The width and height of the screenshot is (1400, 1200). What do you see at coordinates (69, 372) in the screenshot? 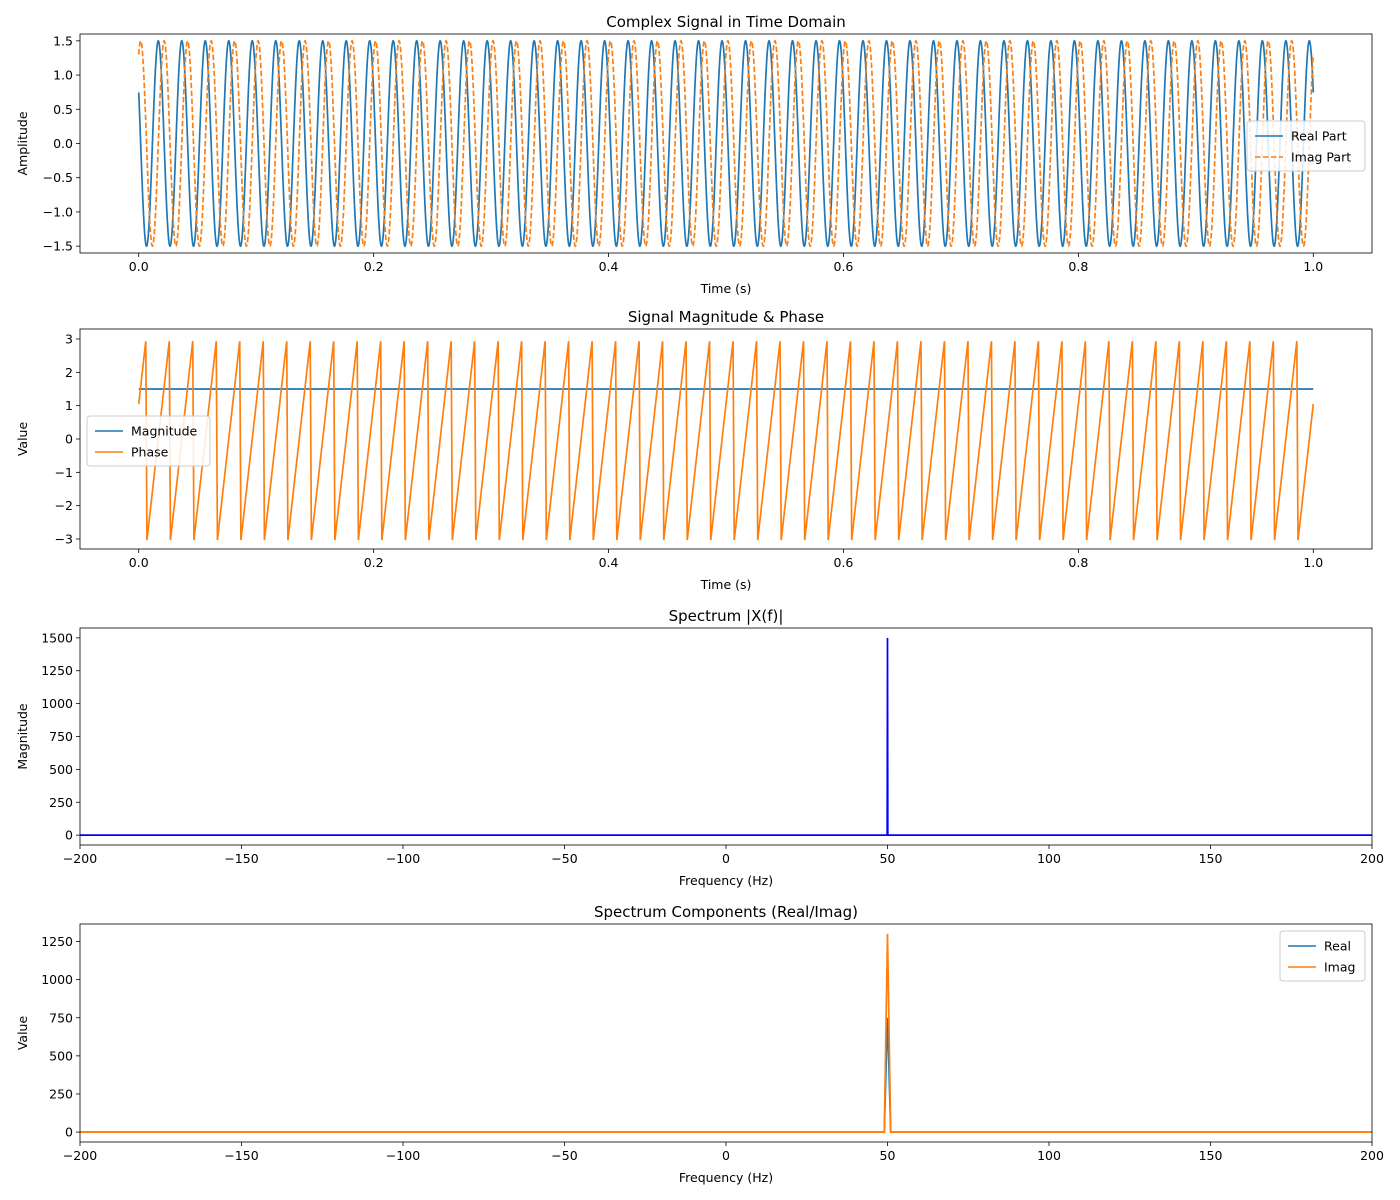
I see `y-tick-label: 2` at bounding box center [69, 372].